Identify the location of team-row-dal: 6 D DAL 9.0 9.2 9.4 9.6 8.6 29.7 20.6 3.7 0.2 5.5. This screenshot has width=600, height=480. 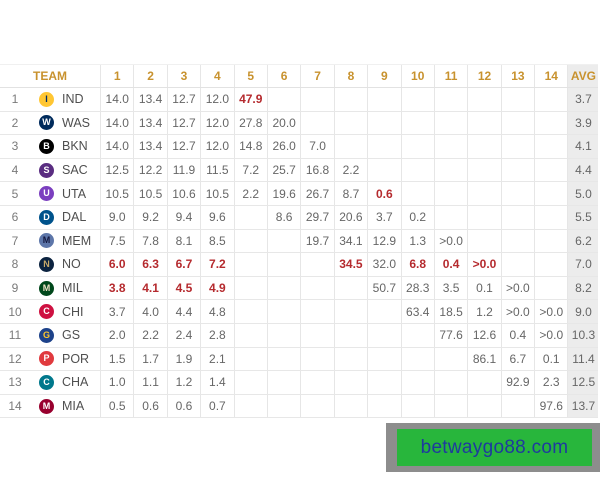
(299, 217).